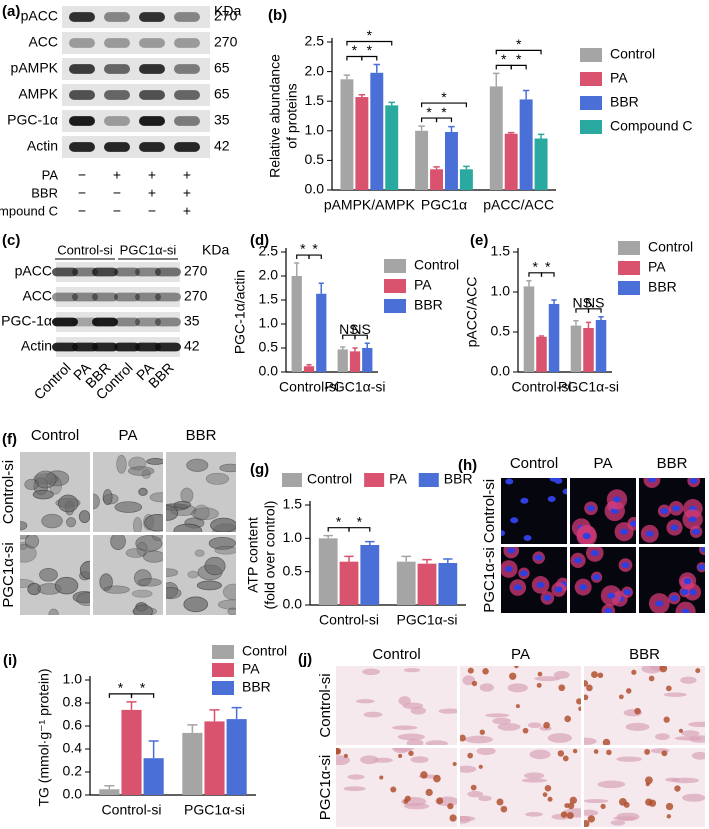 This screenshot has height=829, width=709. I want to click on legend-label: PA, so click(657, 267).